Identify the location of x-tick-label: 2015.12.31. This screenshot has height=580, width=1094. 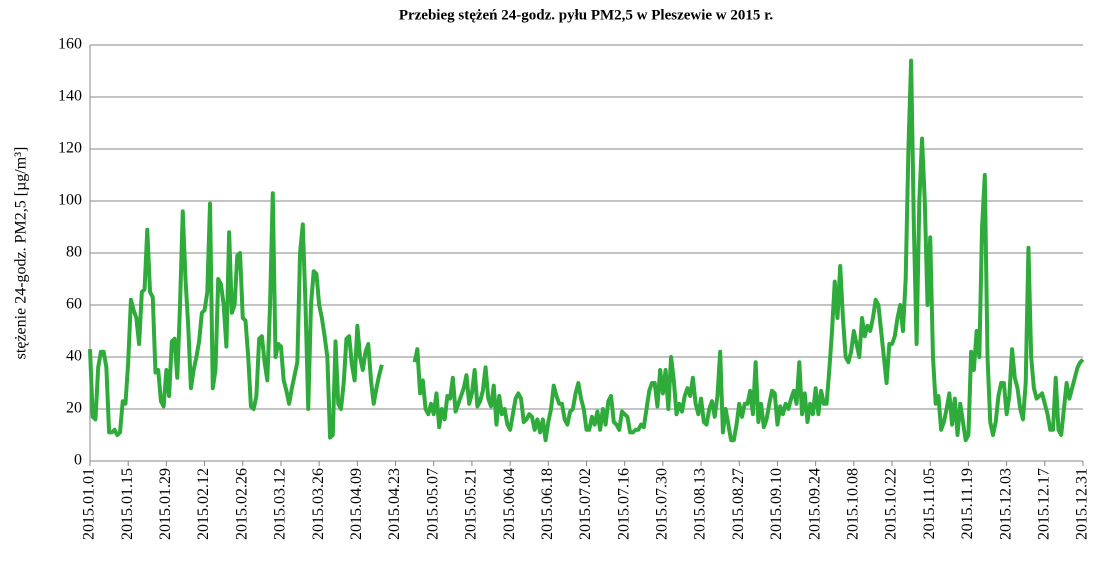
(1082, 504).